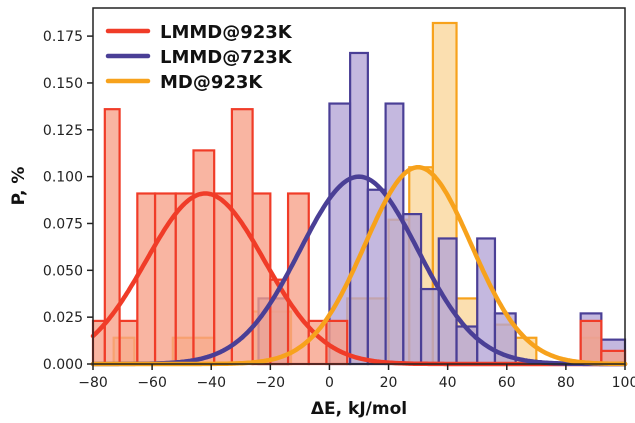  What do you see at coordinates (63, 178) in the screenshot?
I see `y-tick-label: 0.100` at bounding box center [63, 178].